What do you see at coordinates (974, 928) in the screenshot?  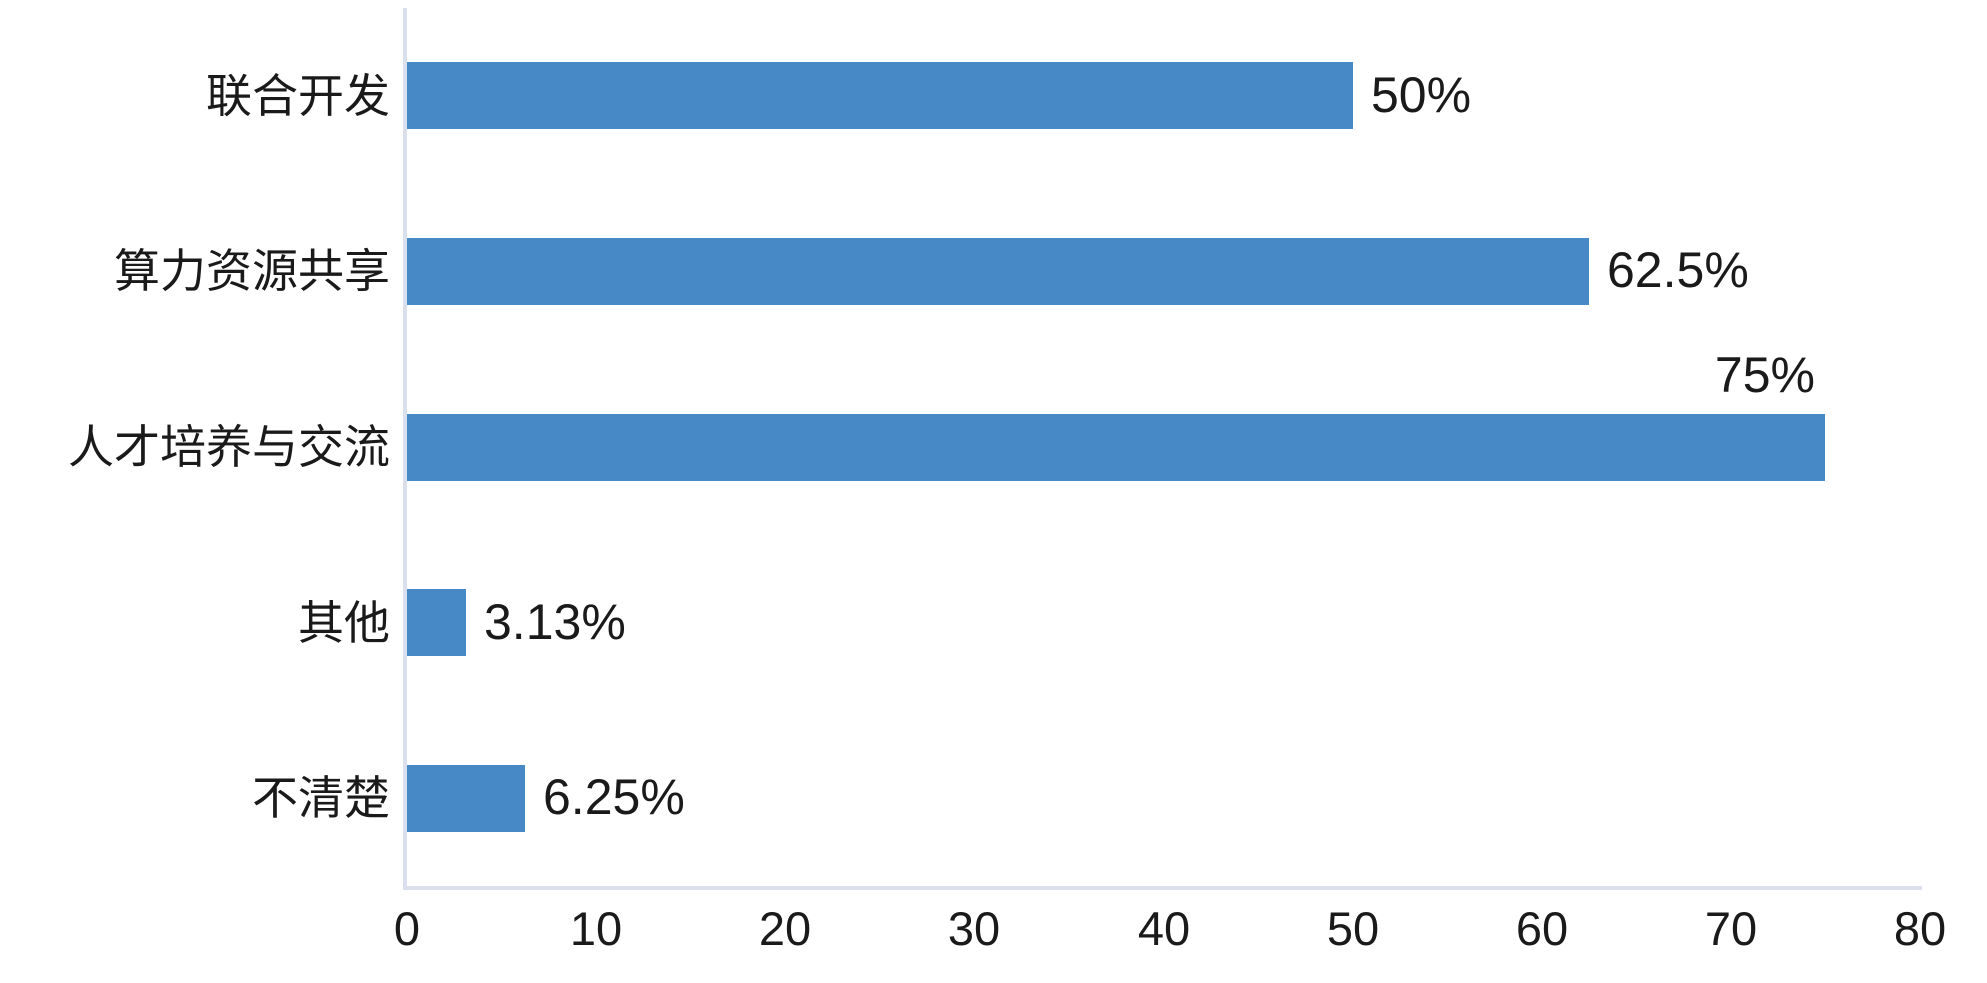 I see `x-axis-tick-label: 30` at bounding box center [974, 928].